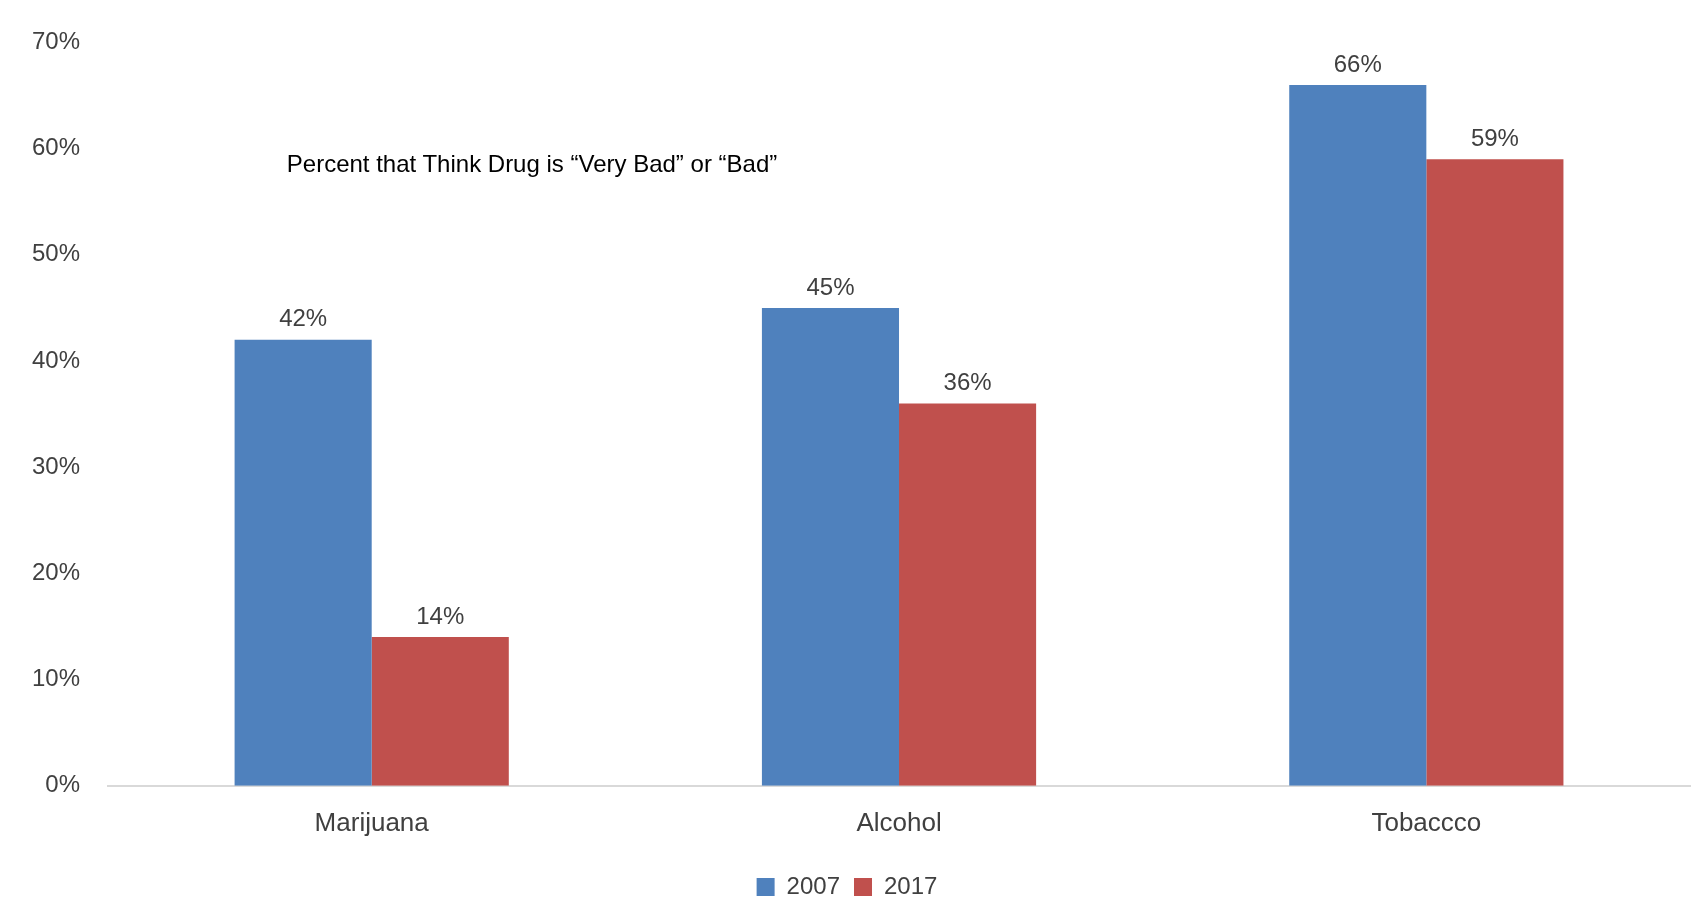 This screenshot has width=1694, height=913. Describe the element at coordinates (56, 465) in the screenshot. I see `y-tick-label: 30%` at that location.